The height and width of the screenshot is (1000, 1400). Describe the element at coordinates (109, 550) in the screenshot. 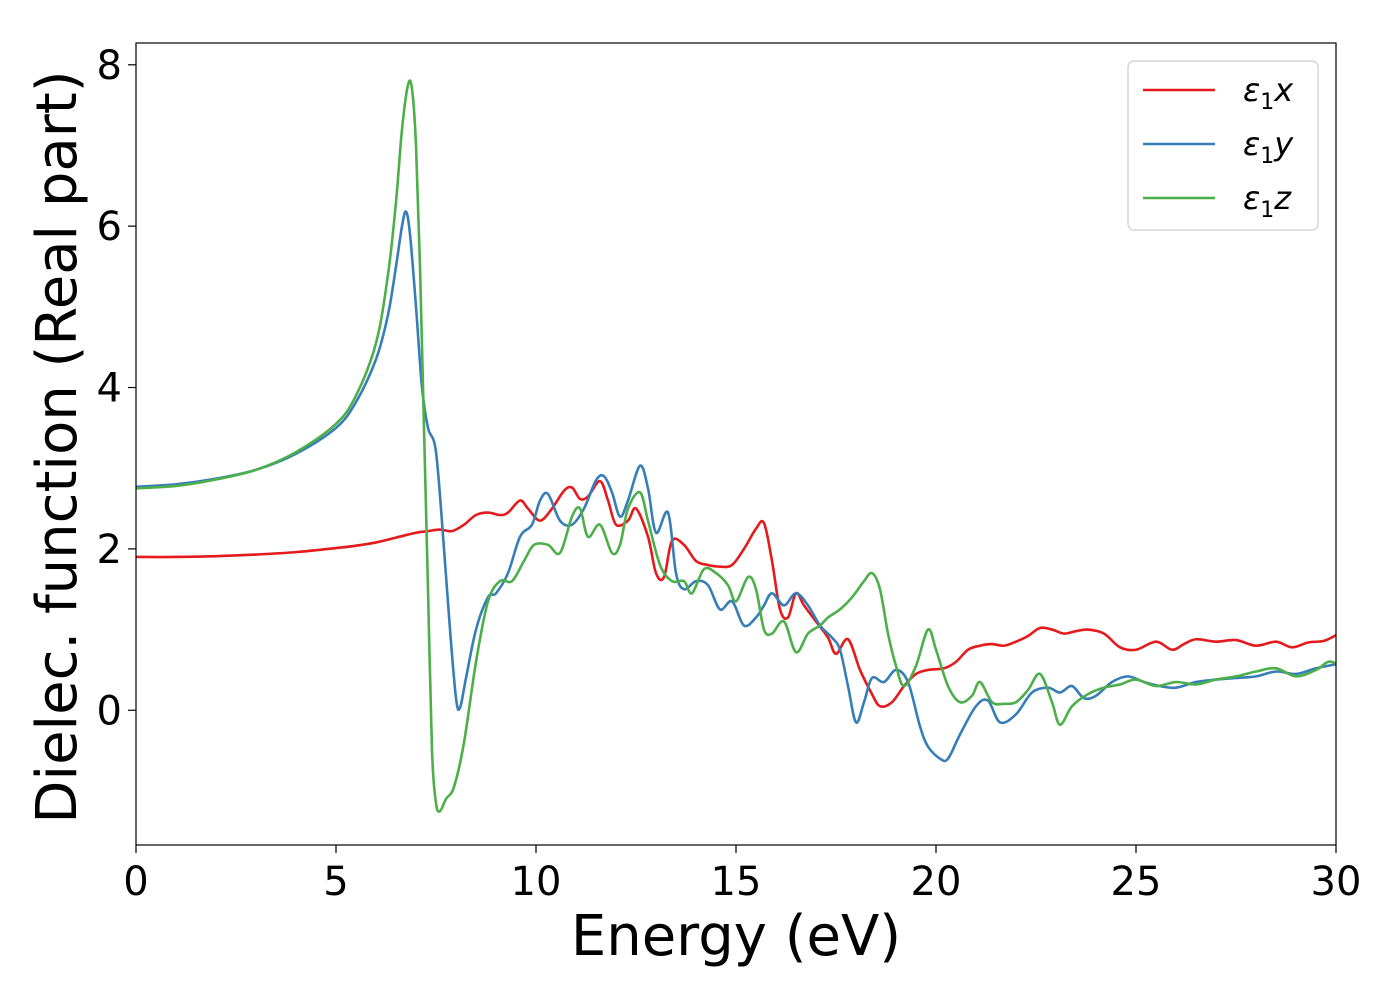

I see `y-tick-label: 2` at that location.